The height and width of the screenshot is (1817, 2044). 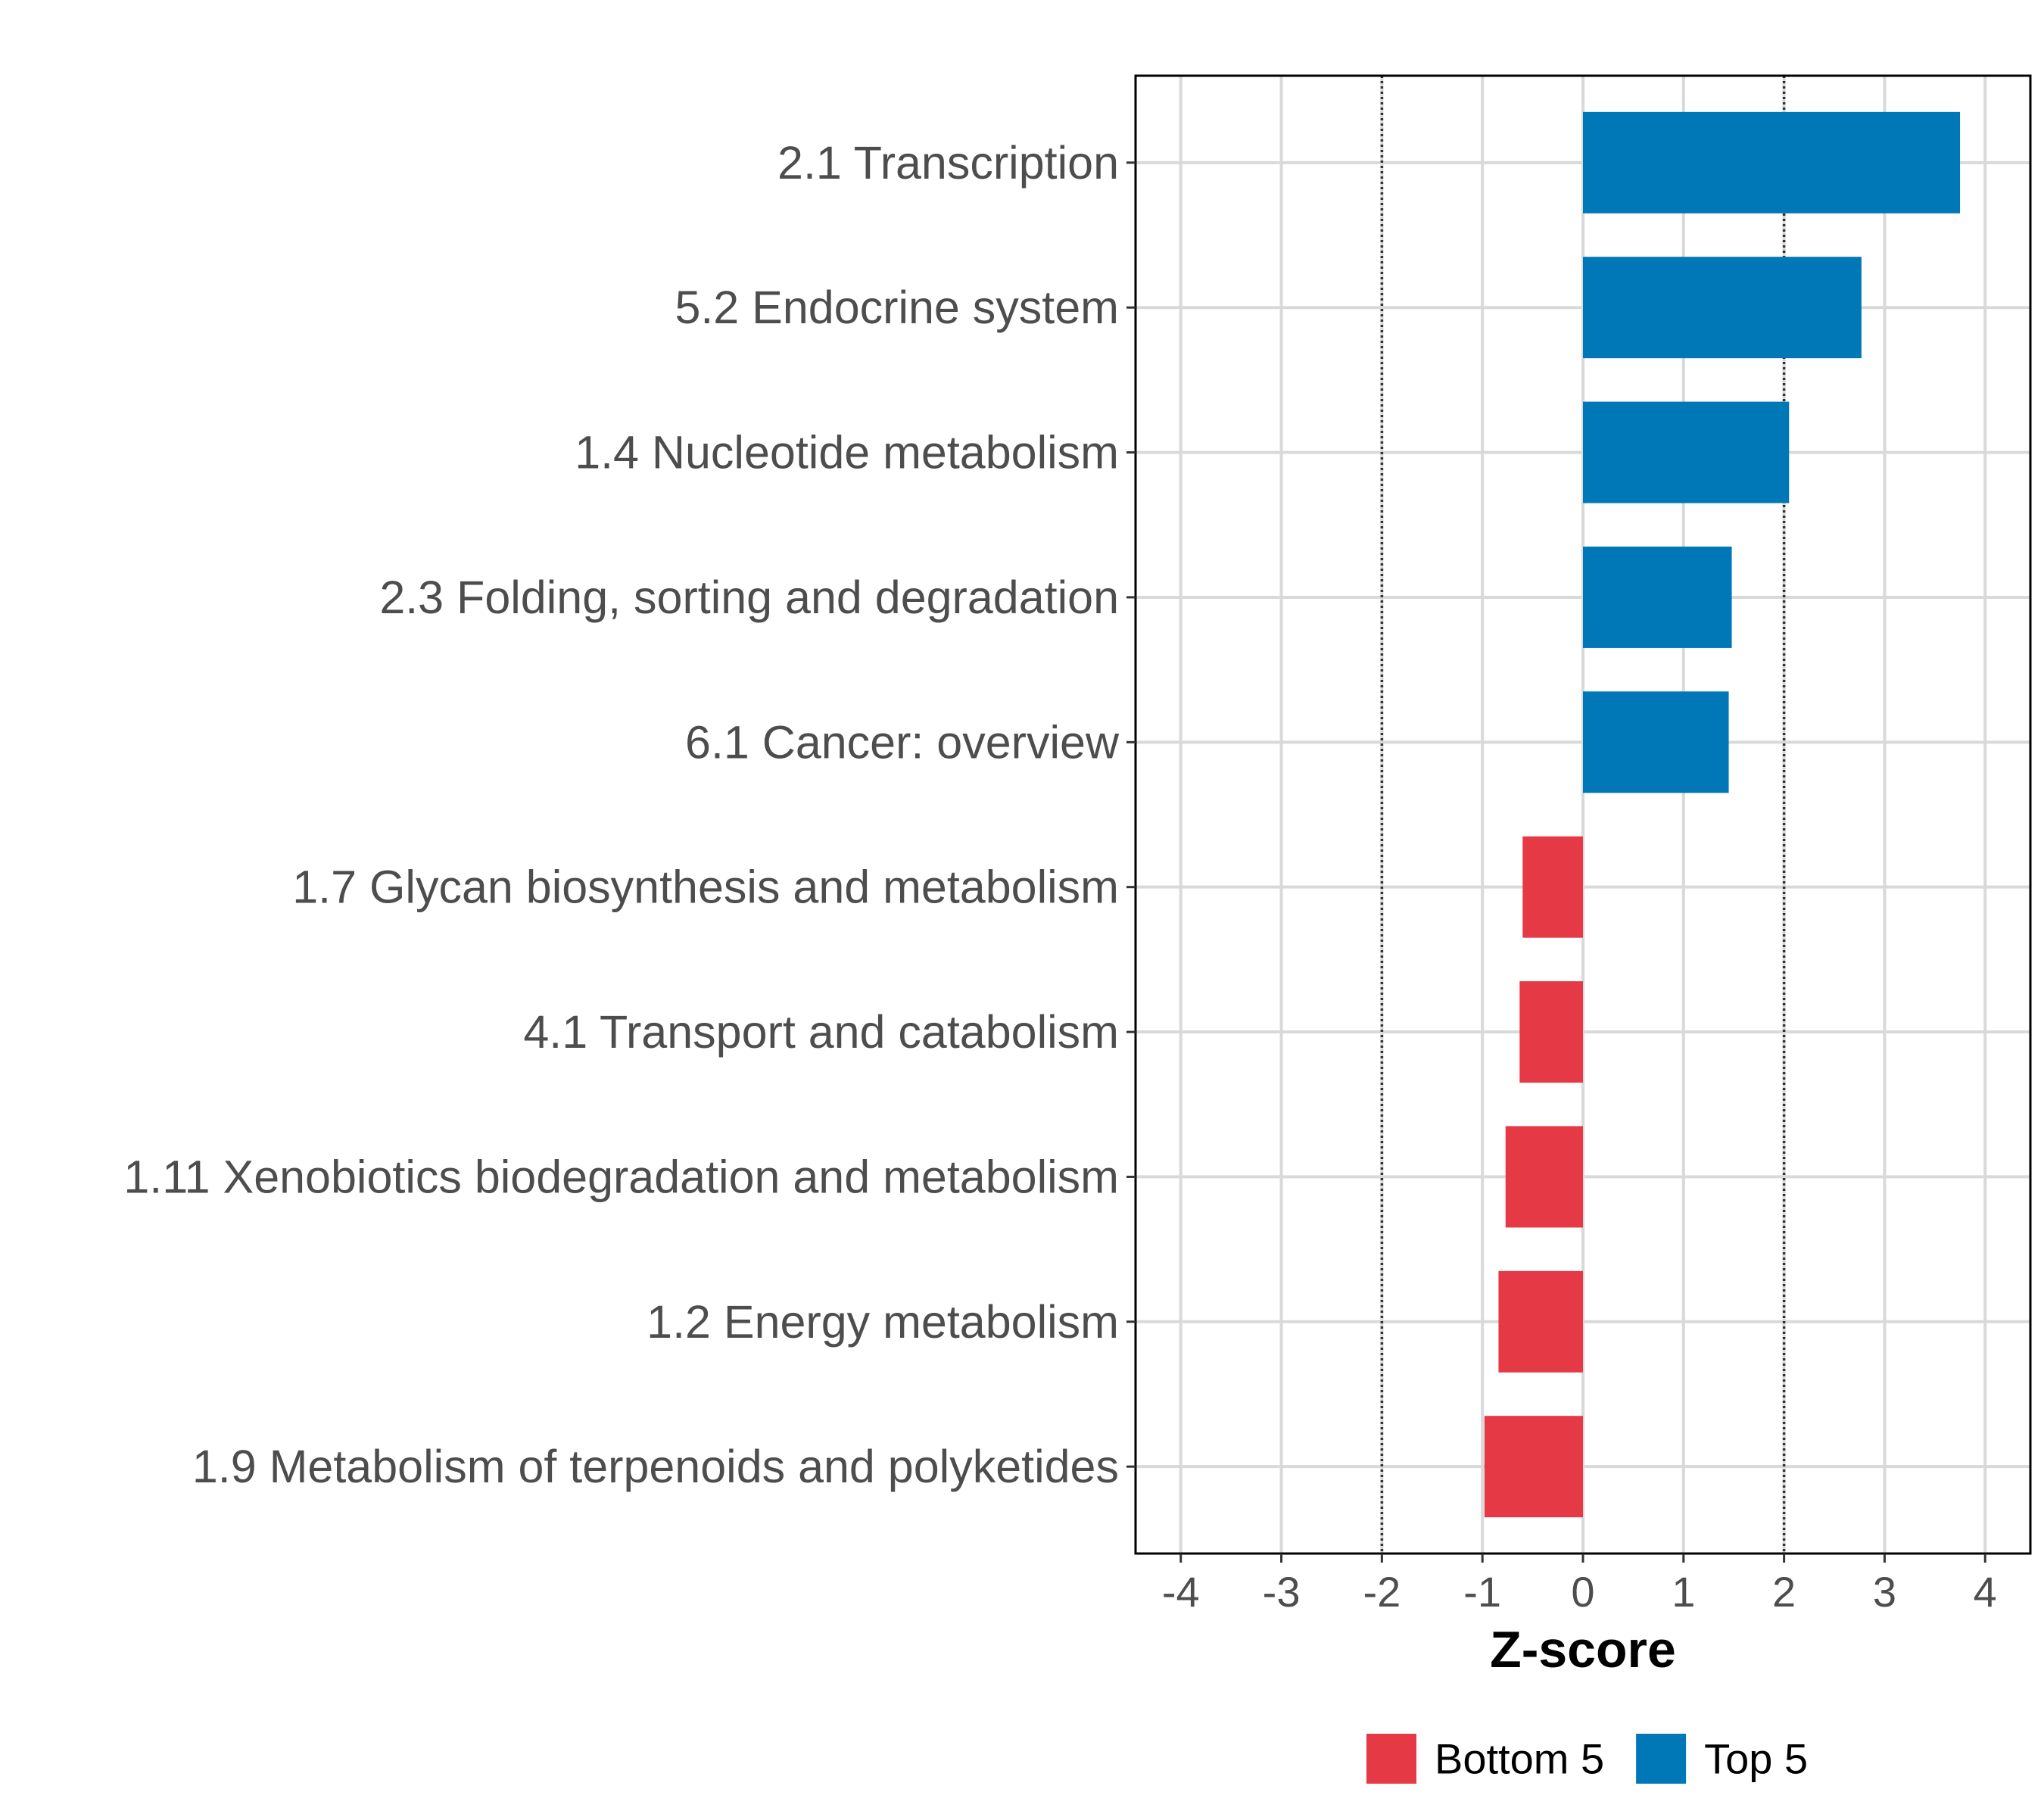 I want to click on legend: Bottom 5 Top 5, so click(x=1587, y=1759).